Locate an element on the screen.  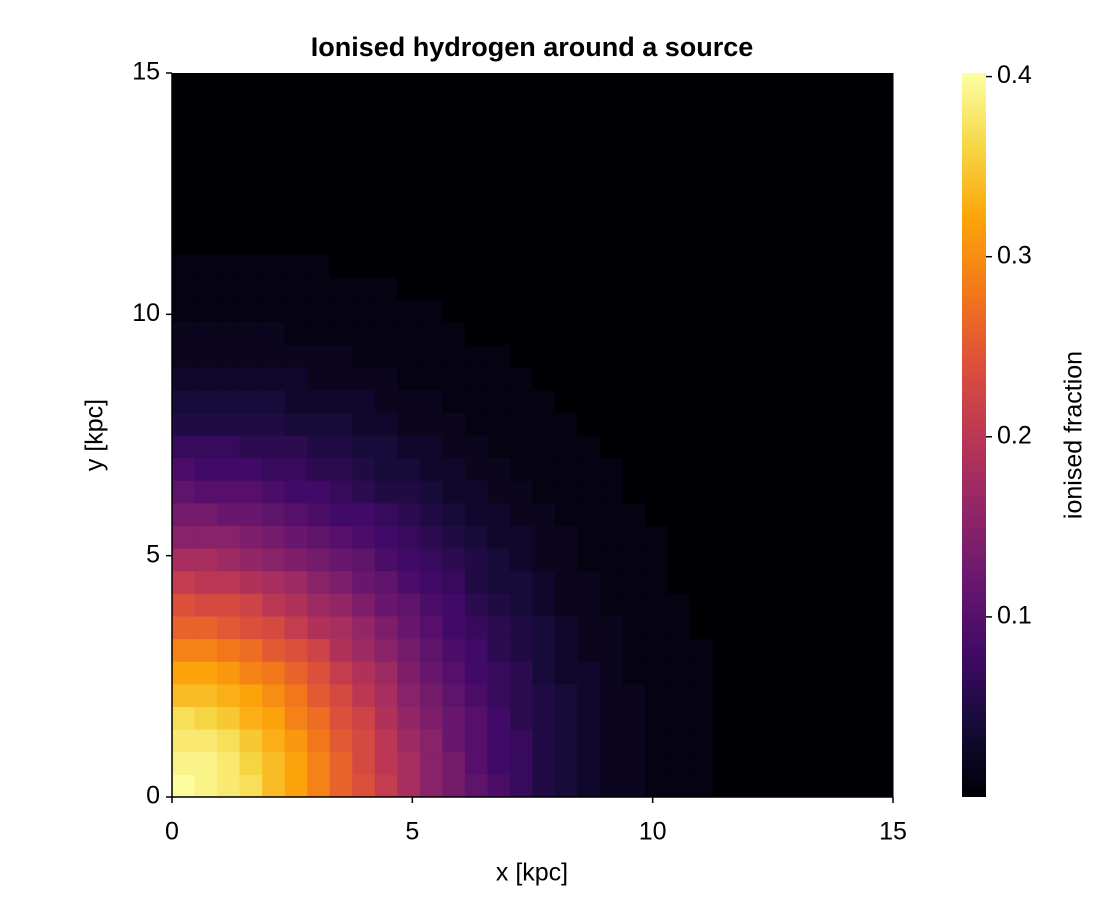
x-tick-label: 0 is located at coordinates (172, 832).